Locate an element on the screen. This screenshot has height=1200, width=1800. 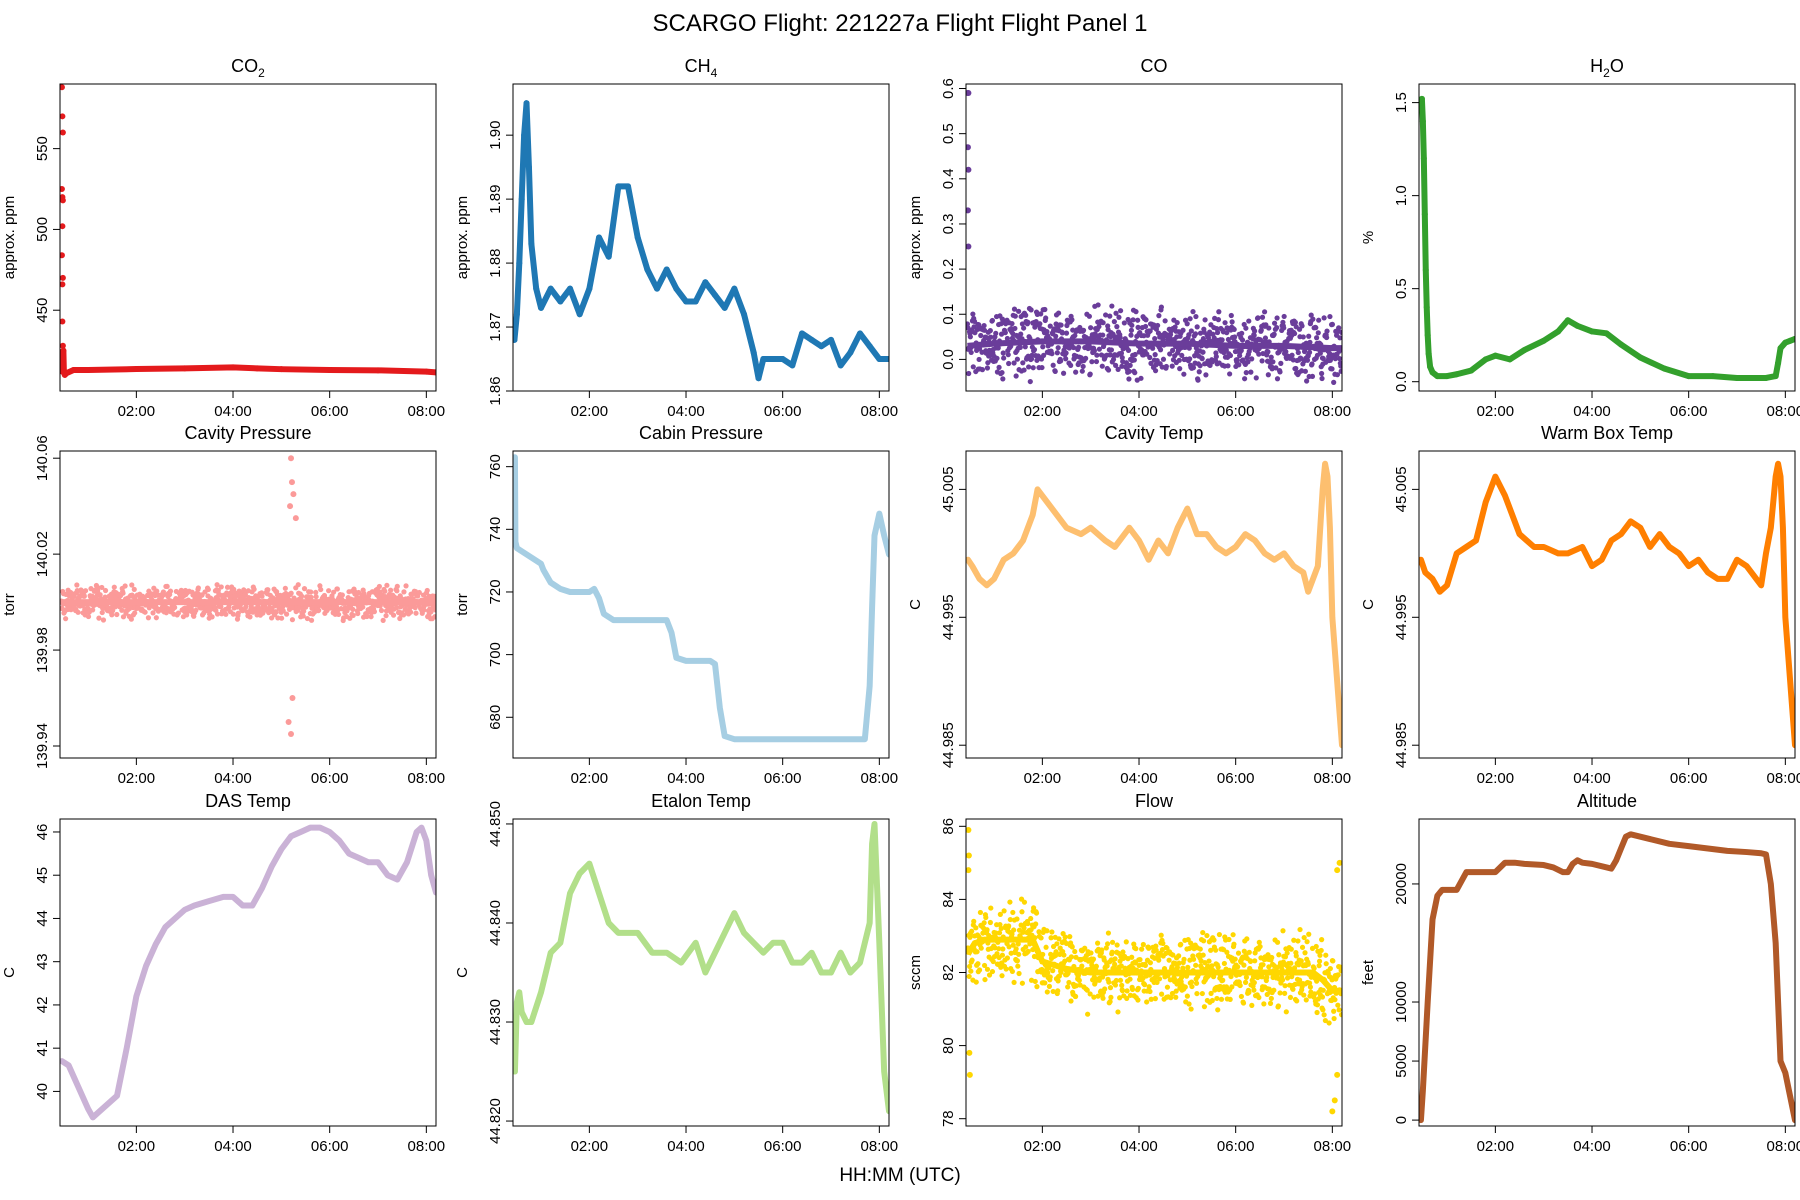
y-tick-label: 0 is located at coordinates (1401, 1120).